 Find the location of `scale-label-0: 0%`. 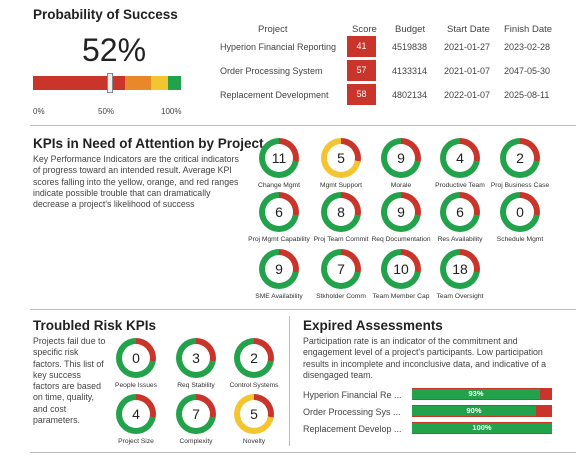

scale-label-0: 0% is located at coordinates (39, 111).